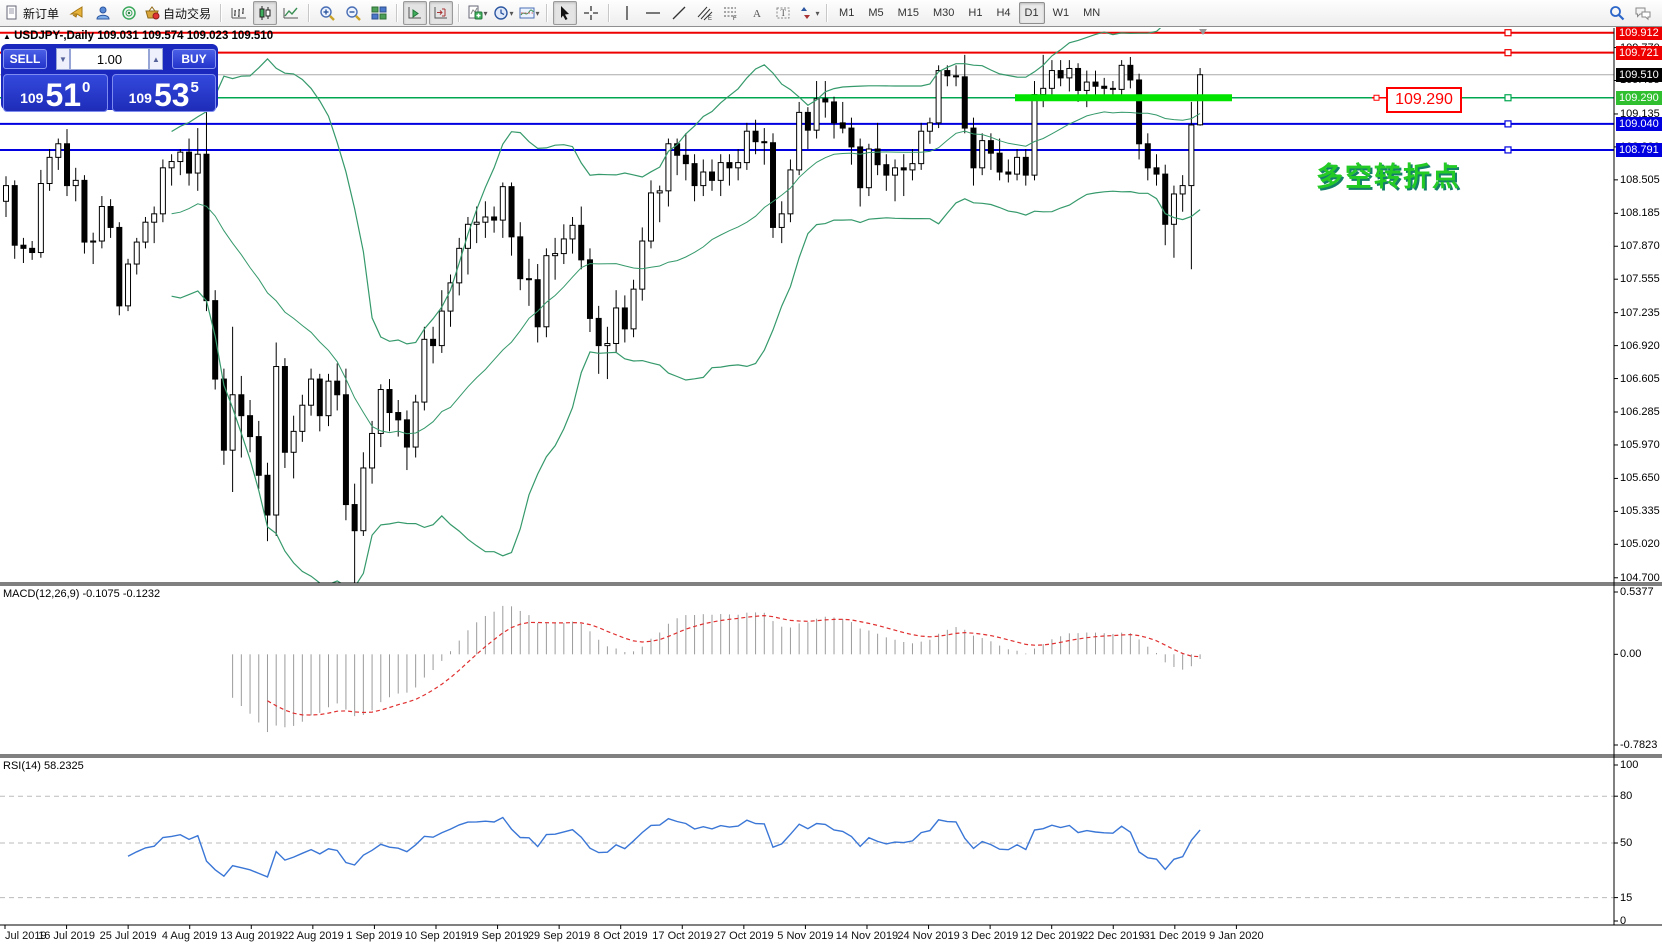 The width and height of the screenshot is (1662, 950). What do you see at coordinates (291, 13) in the screenshot?
I see `line-chart-button` at bounding box center [291, 13].